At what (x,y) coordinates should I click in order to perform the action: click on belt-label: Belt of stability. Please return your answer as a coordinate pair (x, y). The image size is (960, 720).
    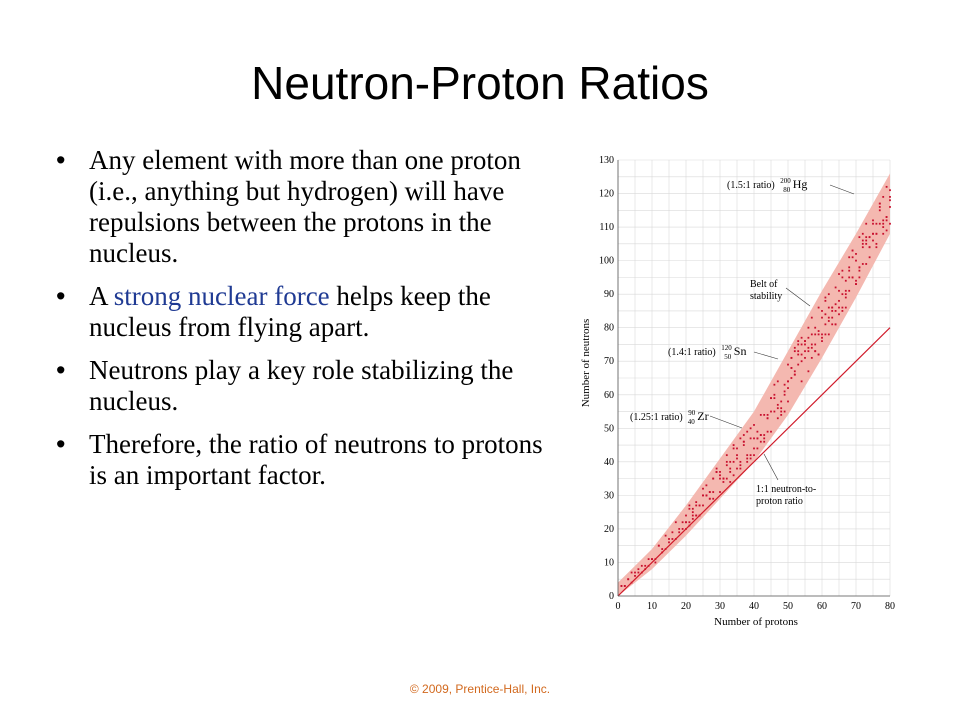
    Looking at the image, I should click on (766, 290).